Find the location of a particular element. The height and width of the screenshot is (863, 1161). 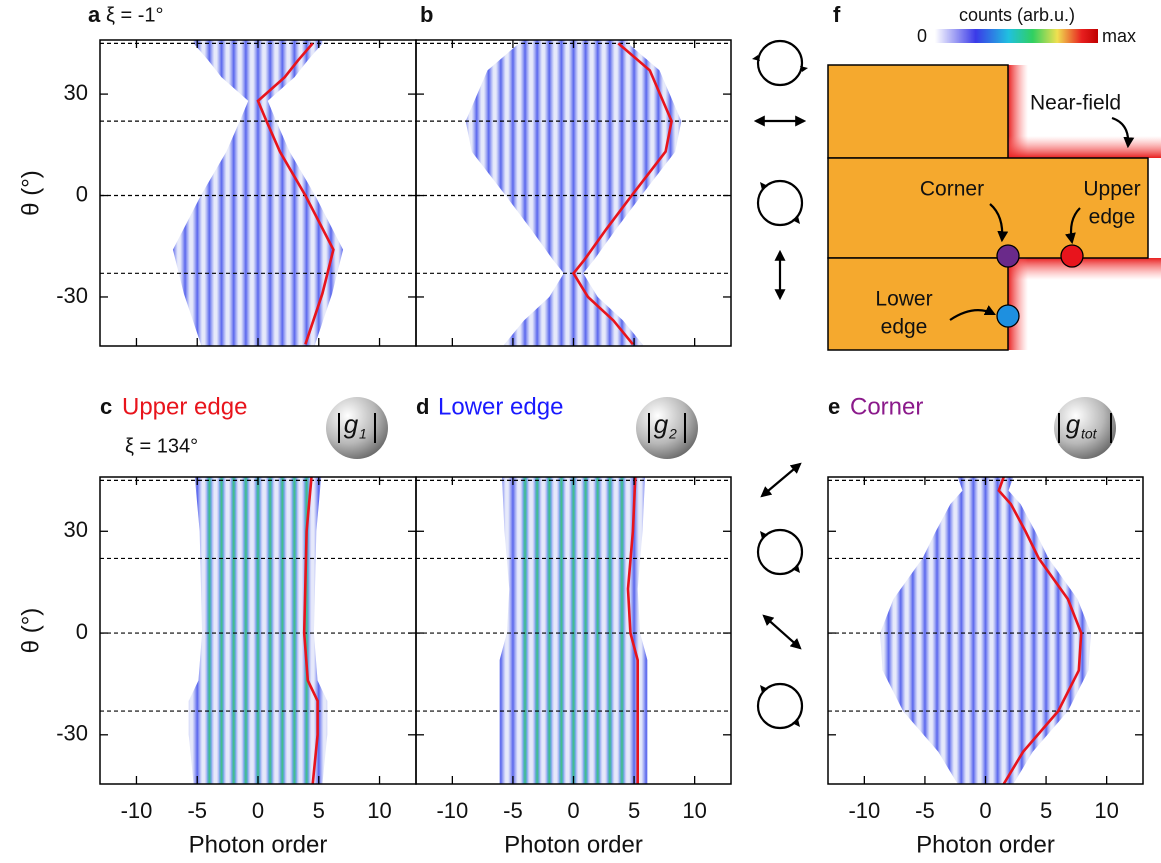

upper-edge-point is located at coordinates (1072, 256).